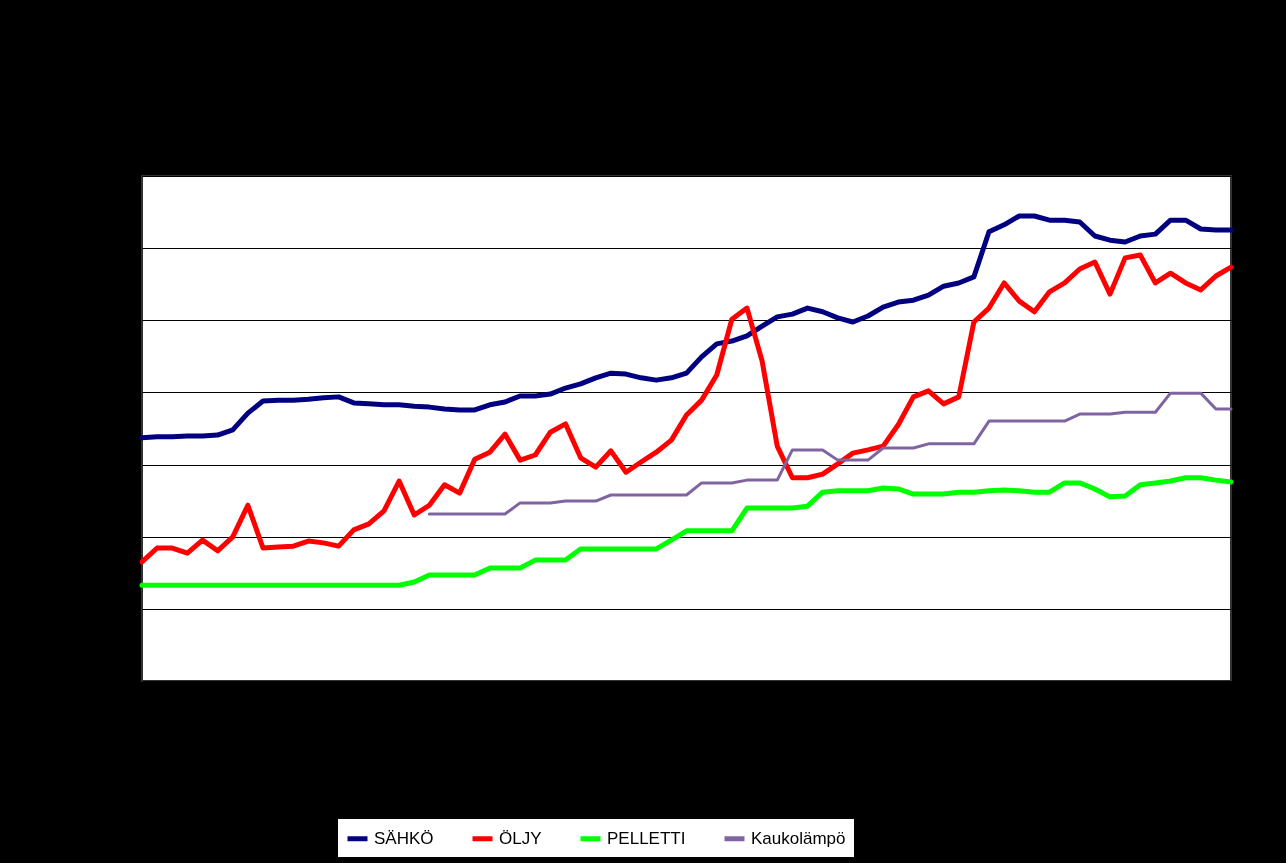  What do you see at coordinates (404, 838) in the screenshot?
I see `legend-label: SÄHKÖ` at bounding box center [404, 838].